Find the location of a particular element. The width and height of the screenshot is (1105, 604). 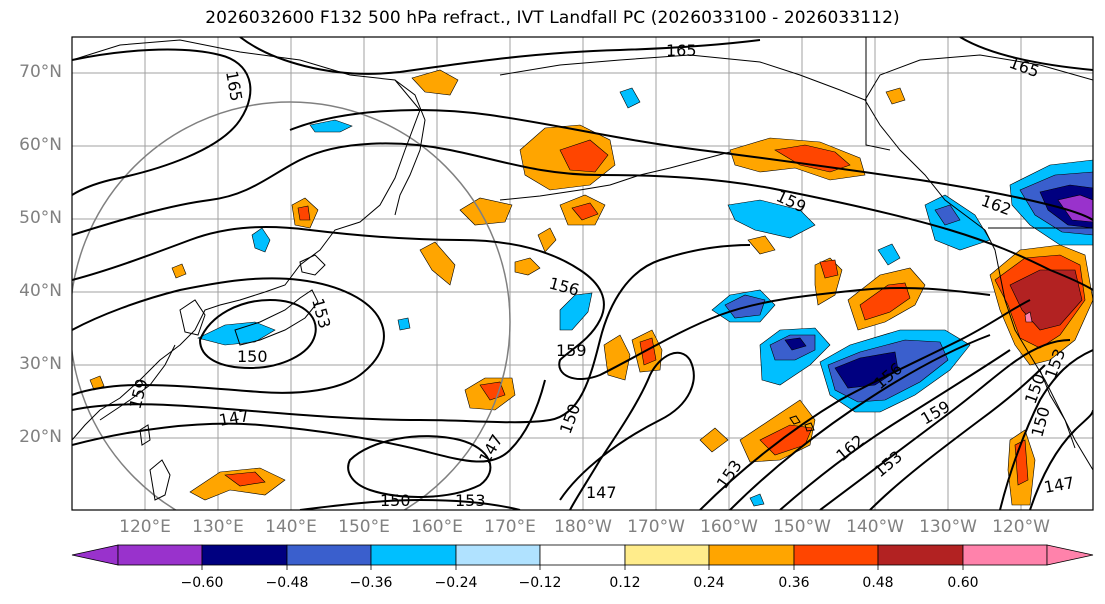

contour-label: 162 is located at coordinates (850, 448).